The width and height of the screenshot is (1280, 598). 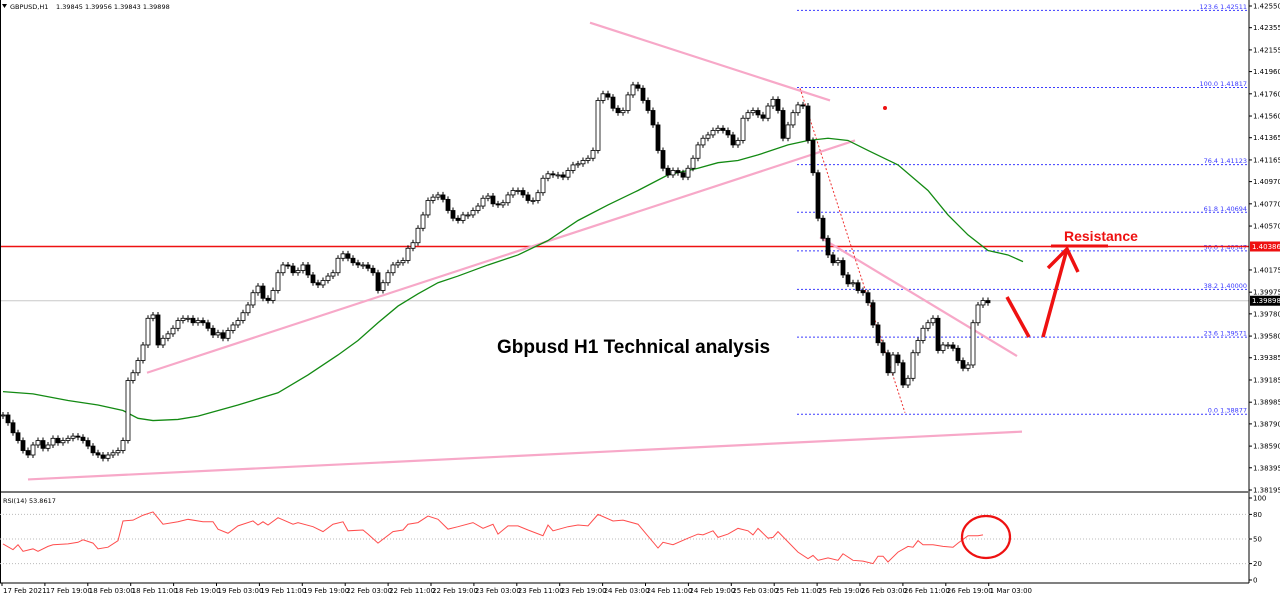 I want to click on price-tick-label: 1.42155, so click(x=1266, y=50).